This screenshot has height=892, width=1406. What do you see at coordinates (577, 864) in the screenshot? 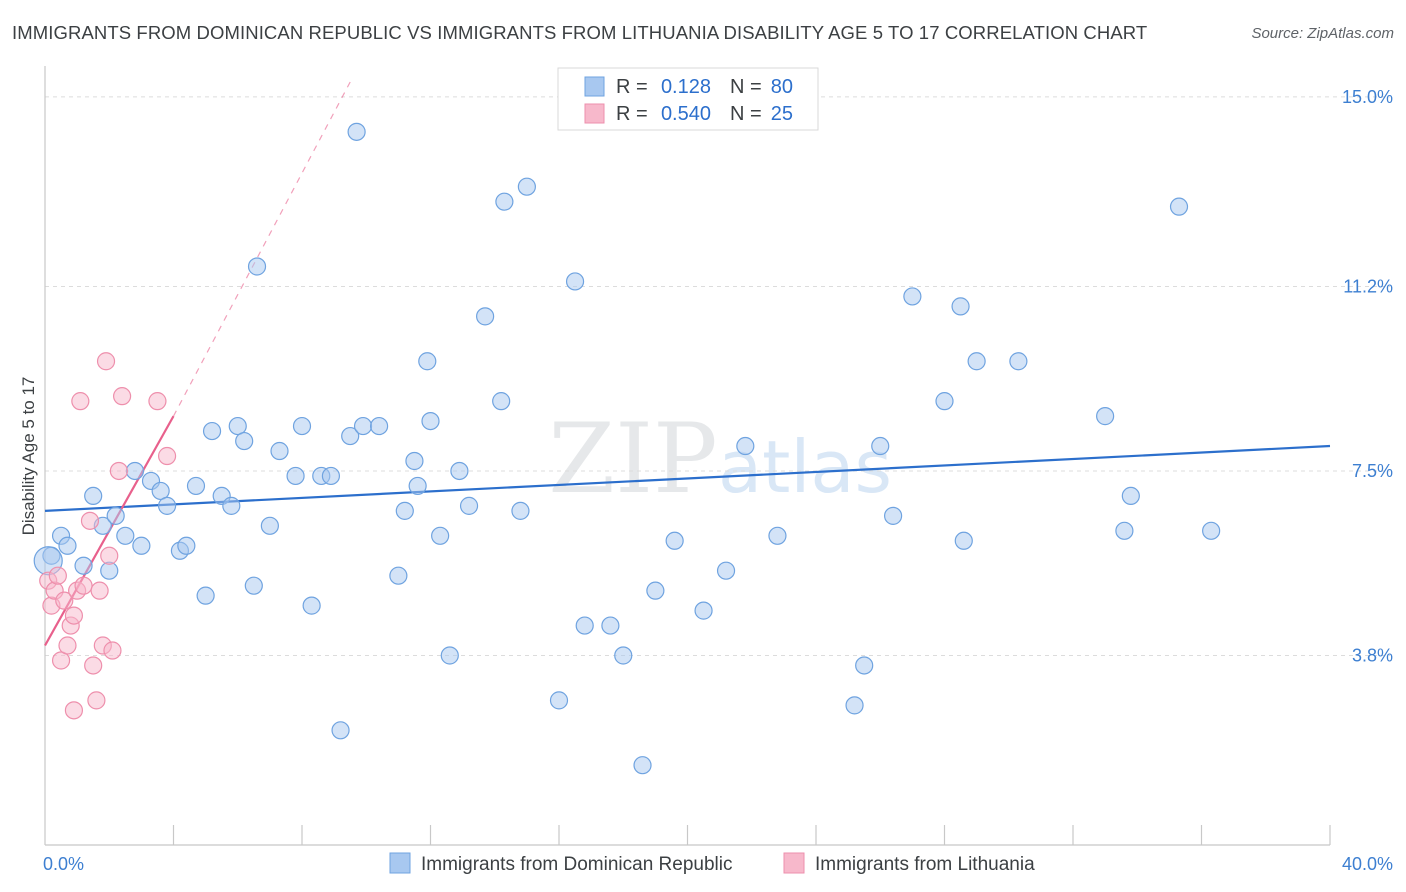
I see `legend-label-0: Immigrants from Dominican Republic` at bounding box center [577, 864].